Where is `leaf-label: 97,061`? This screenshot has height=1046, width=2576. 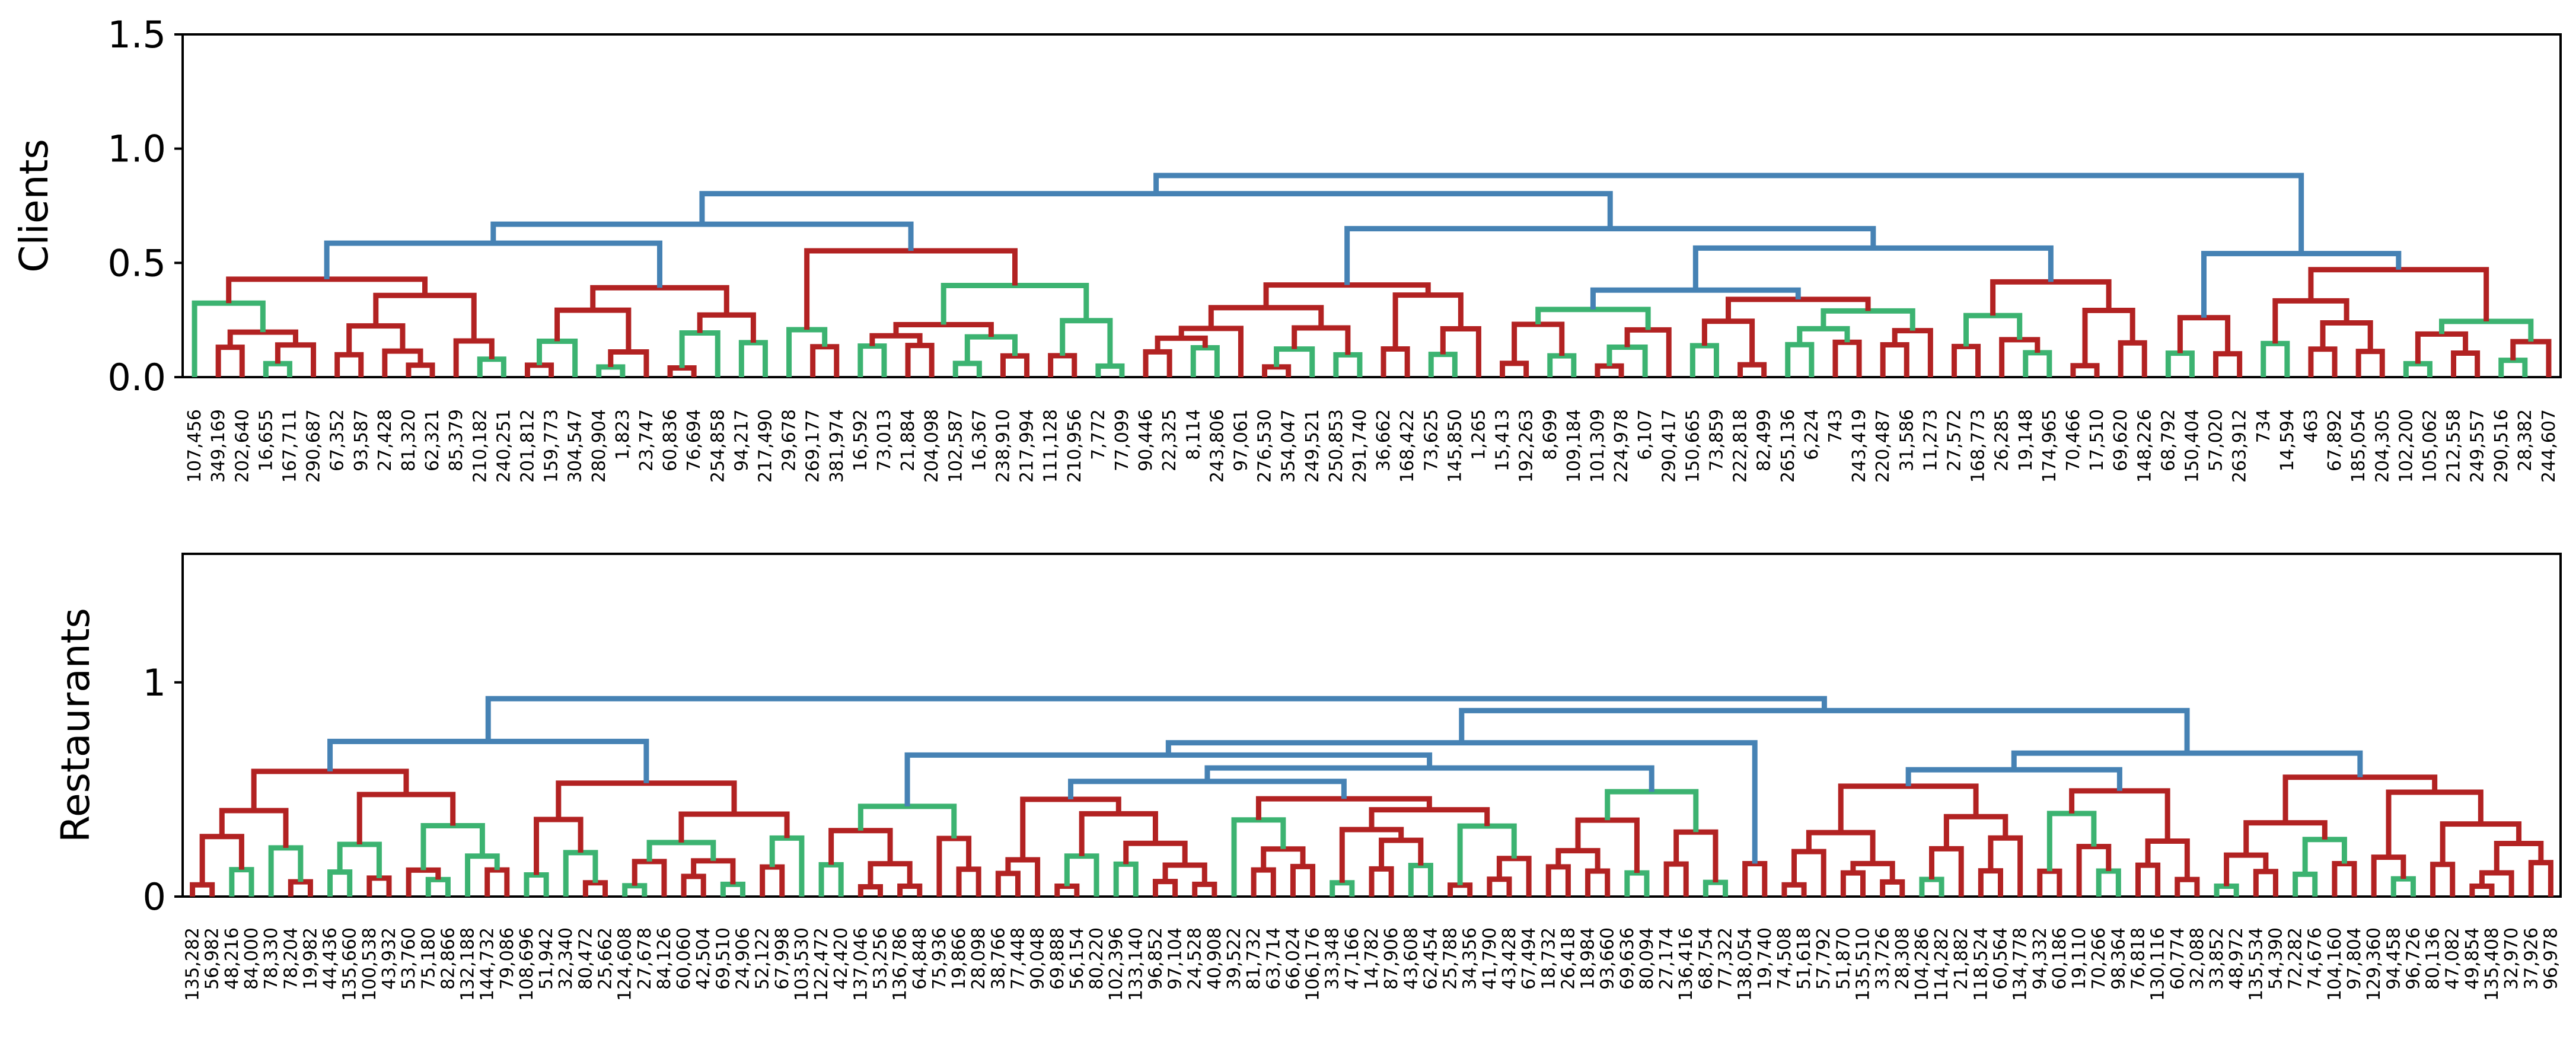
leaf-label: 97,061 is located at coordinates (1240, 440).